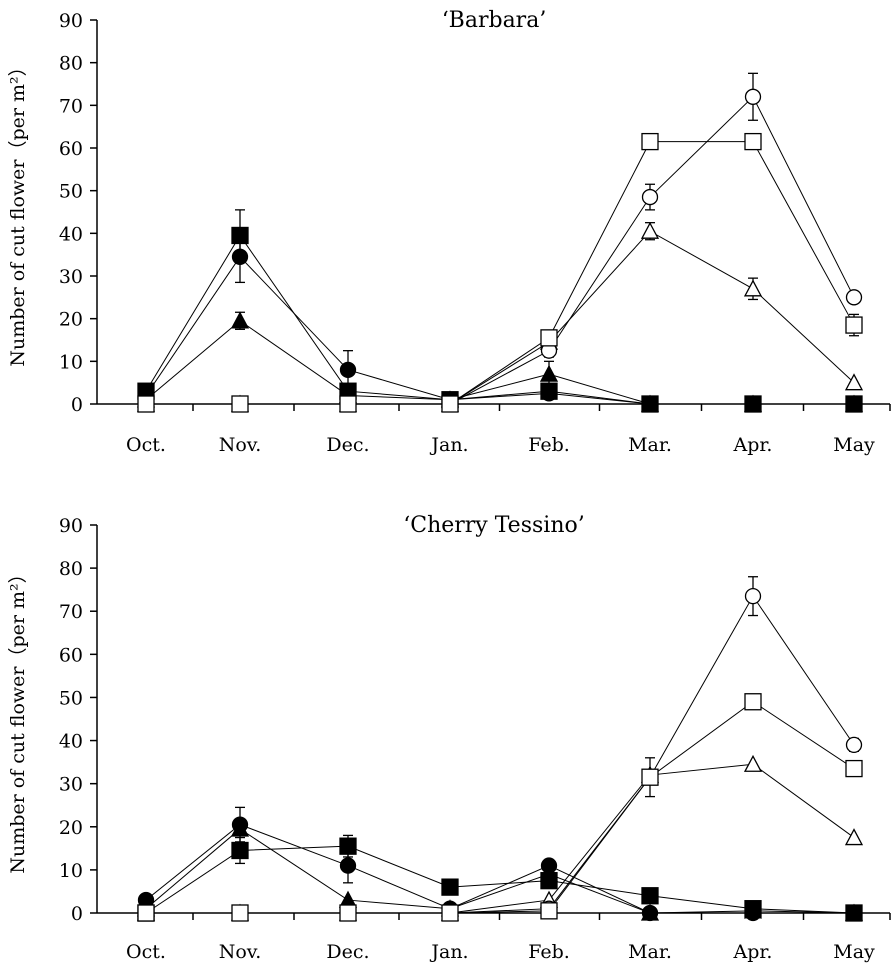 The image size is (896, 969). What do you see at coordinates (71, 698) in the screenshot?
I see `panel-2-y-tick-label: 50` at bounding box center [71, 698].